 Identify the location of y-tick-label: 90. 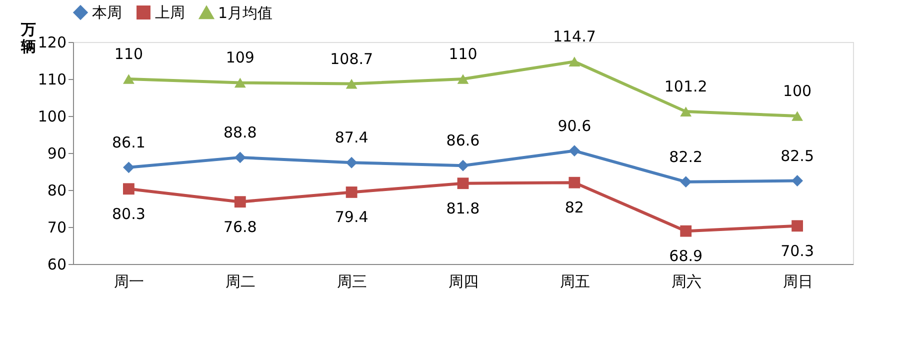
(56, 153).